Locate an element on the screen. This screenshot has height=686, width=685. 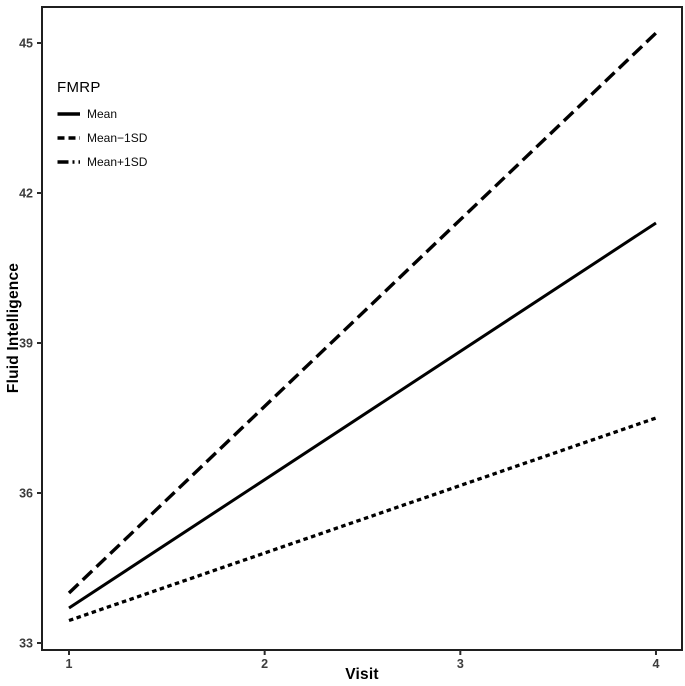
x-axis-title: Visit is located at coordinates (361, 674).